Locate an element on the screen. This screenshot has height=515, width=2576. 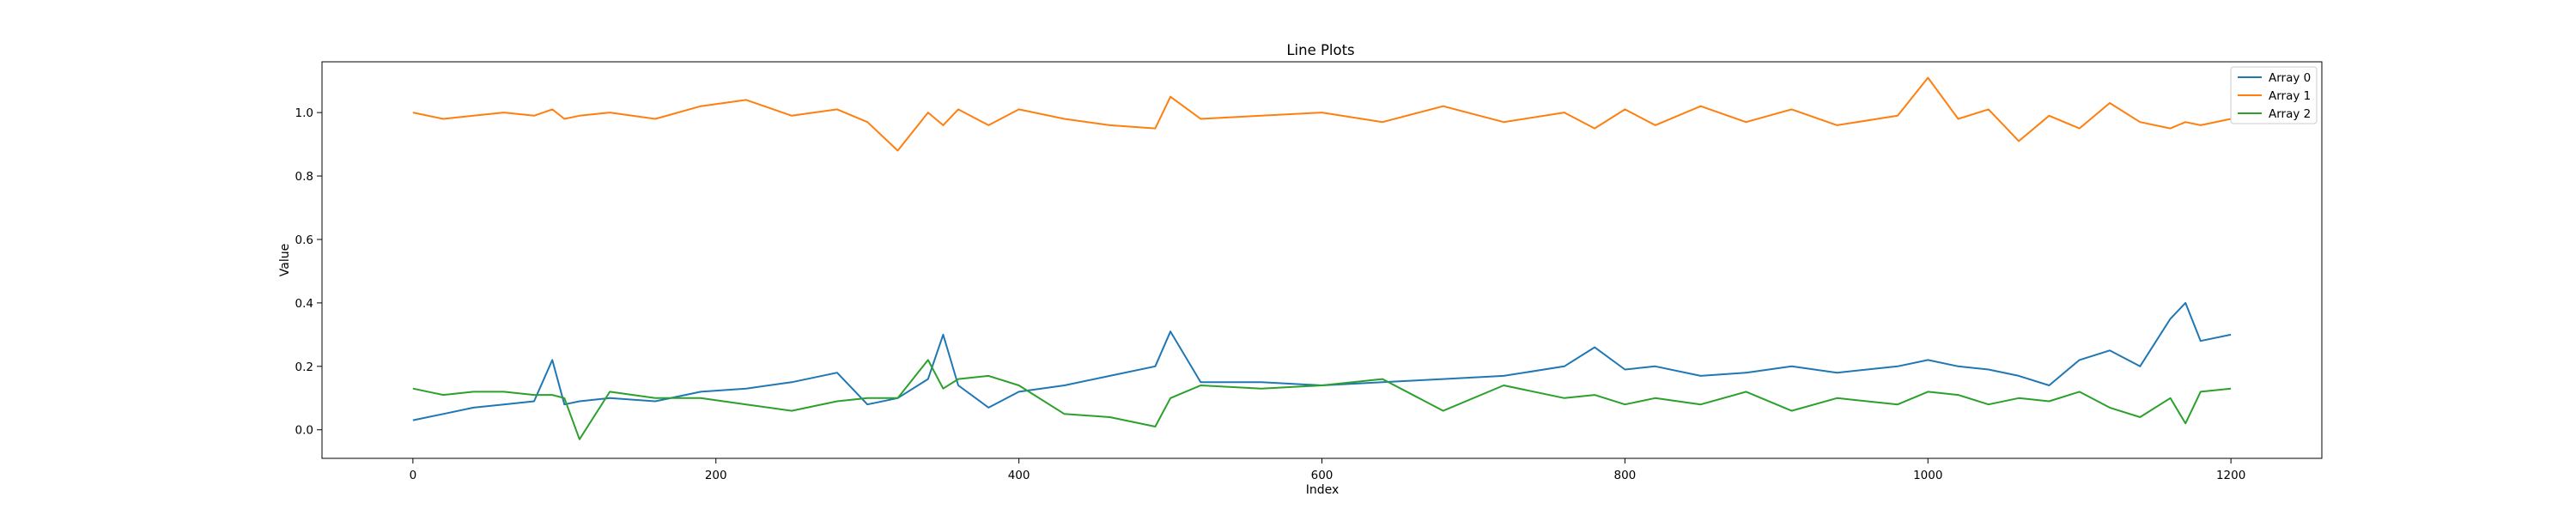
chart-title: Line Plots is located at coordinates (1320, 50).